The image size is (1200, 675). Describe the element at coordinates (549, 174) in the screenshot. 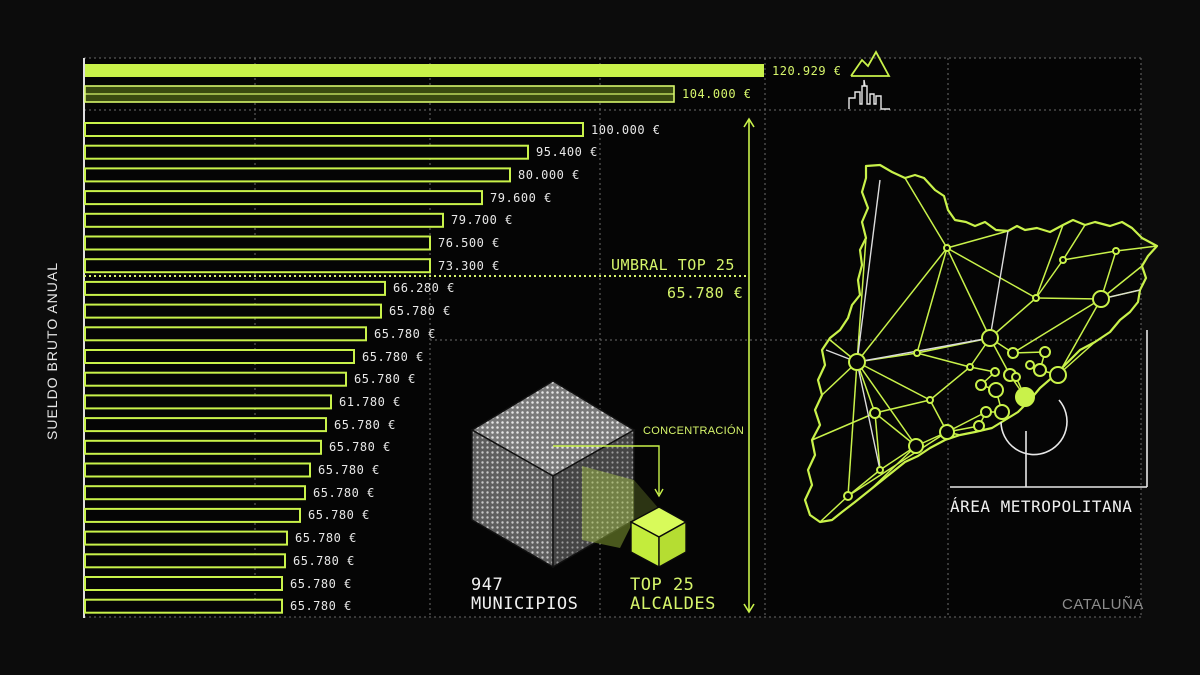

I see `bar-value-label: 80.000 €` at that location.